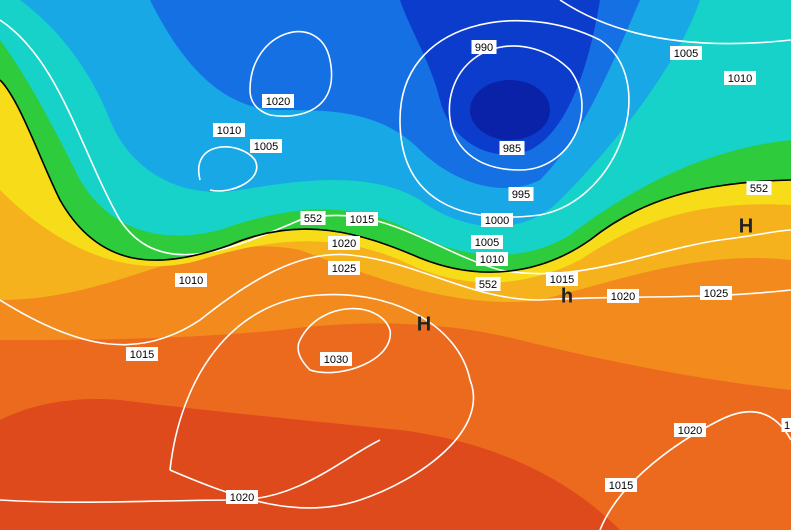 This screenshot has height=530, width=791. I want to click on isobar-label: 1, so click(786, 425).